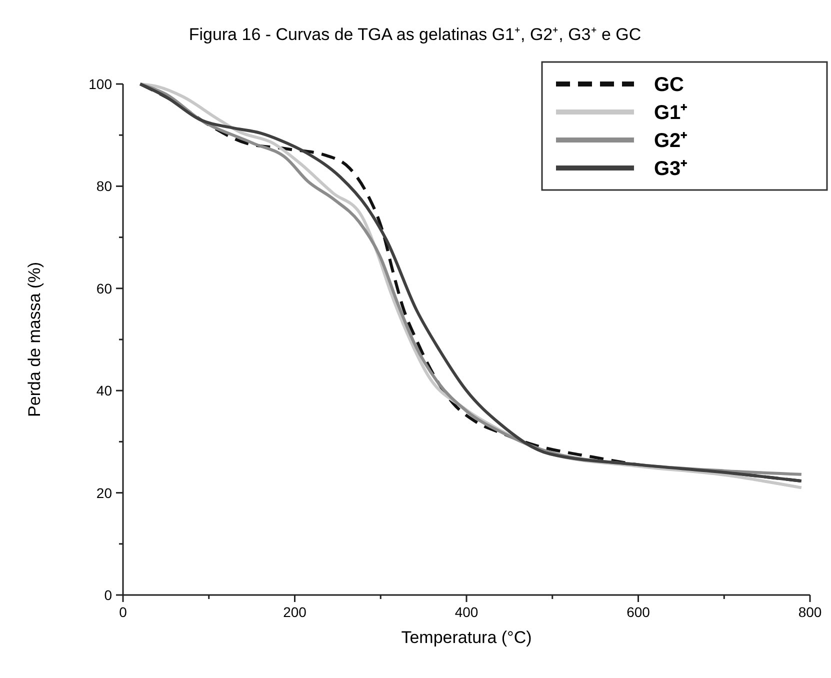  I want to click on y-tick-label: 40, so click(104, 390).